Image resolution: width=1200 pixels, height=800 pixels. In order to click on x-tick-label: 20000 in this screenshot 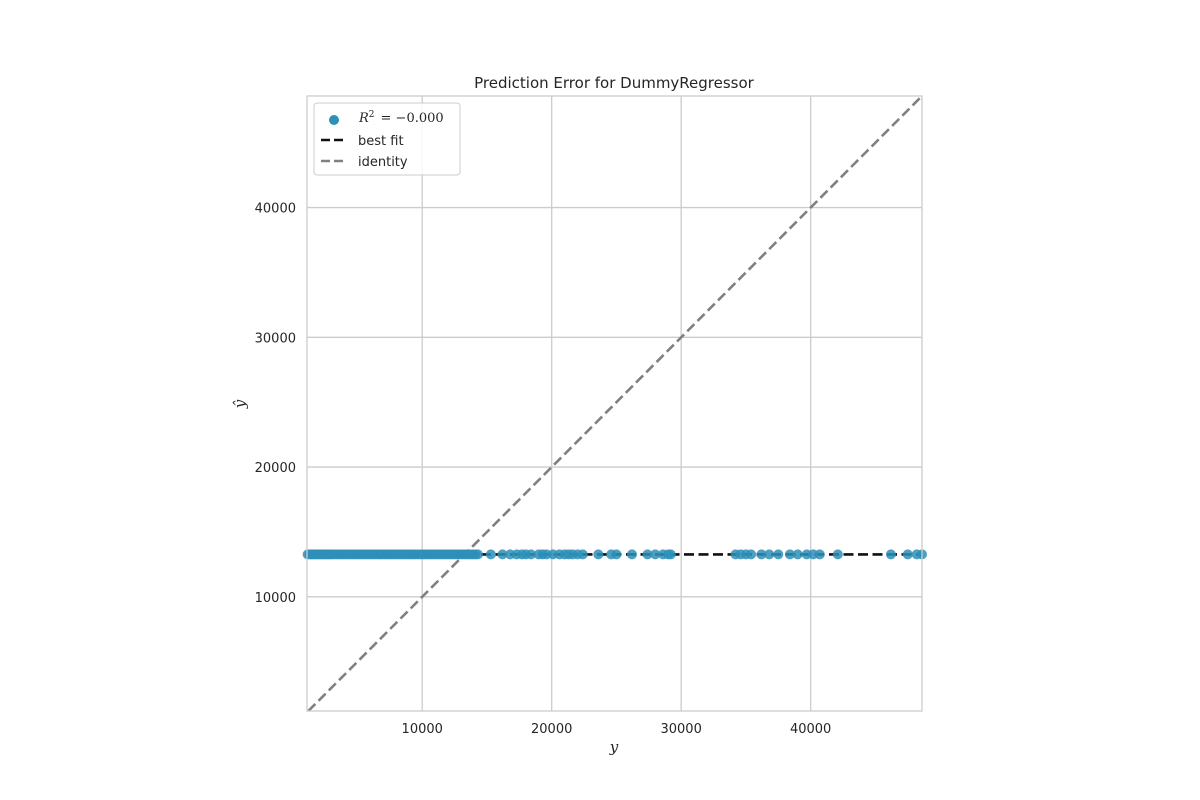, I will do `click(551, 729)`.